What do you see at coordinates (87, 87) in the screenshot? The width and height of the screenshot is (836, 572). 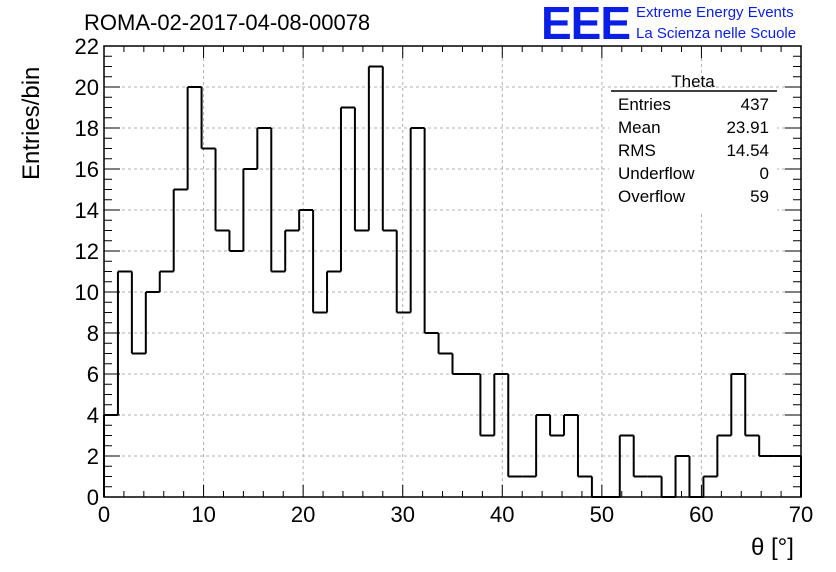 I see `y-tick-label: 20` at bounding box center [87, 87].